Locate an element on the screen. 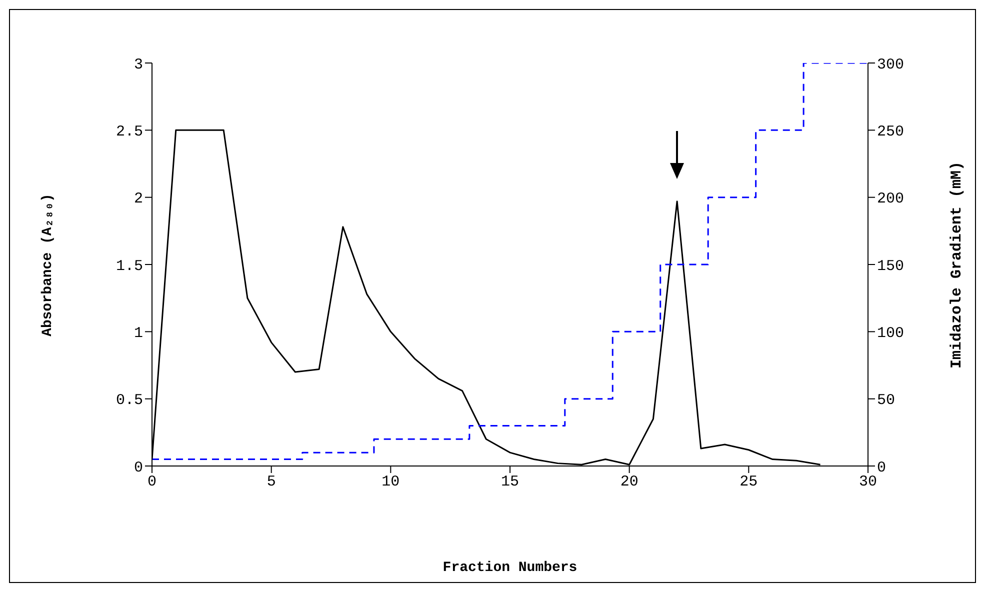 This screenshot has height=592, width=985. y-tick-label: 0 is located at coordinates (138, 467).